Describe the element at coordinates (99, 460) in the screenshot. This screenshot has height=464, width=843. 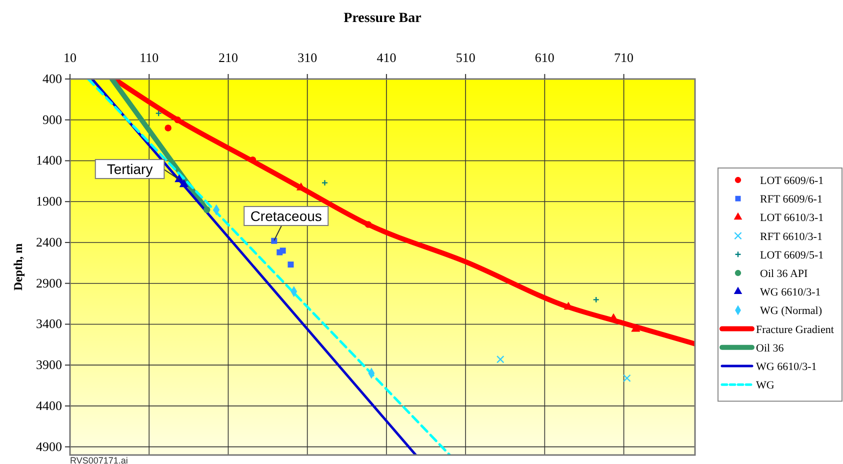
I see `text: RVS007171.ai` at that location.